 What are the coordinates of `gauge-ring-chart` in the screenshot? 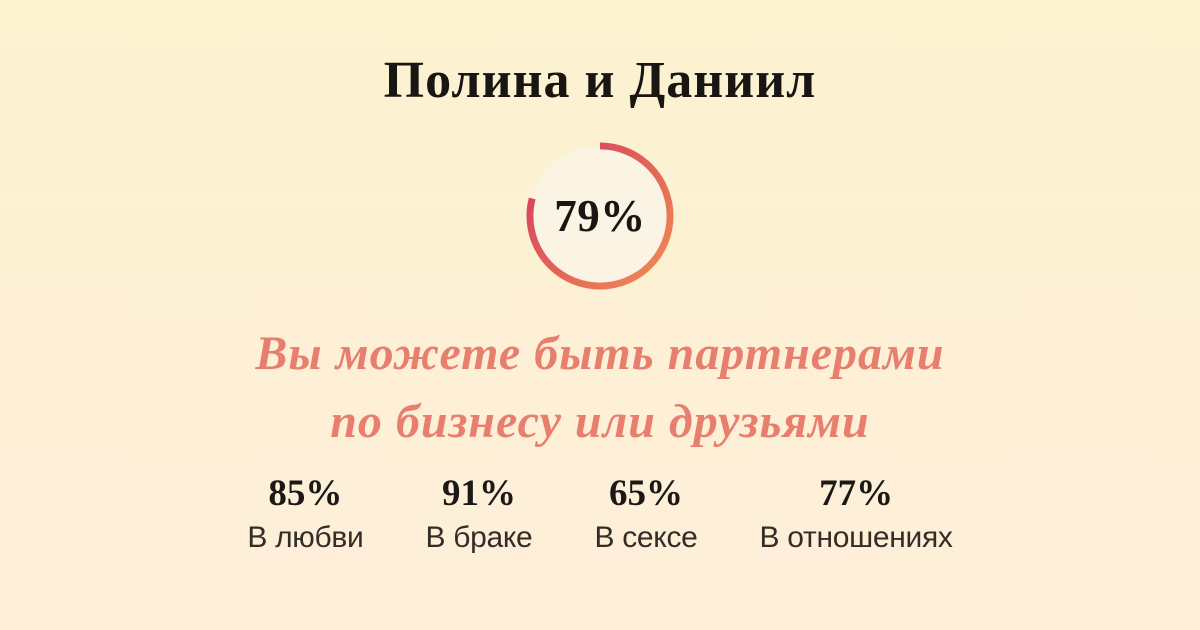 It's located at (600, 216).